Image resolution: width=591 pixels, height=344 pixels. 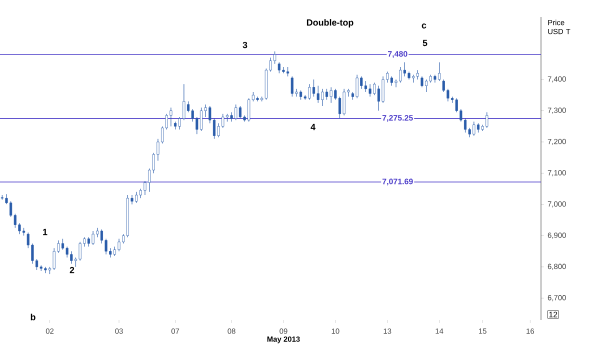 What do you see at coordinates (330, 23) in the screenshot?
I see `chart-title: Double-top` at bounding box center [330, 23].